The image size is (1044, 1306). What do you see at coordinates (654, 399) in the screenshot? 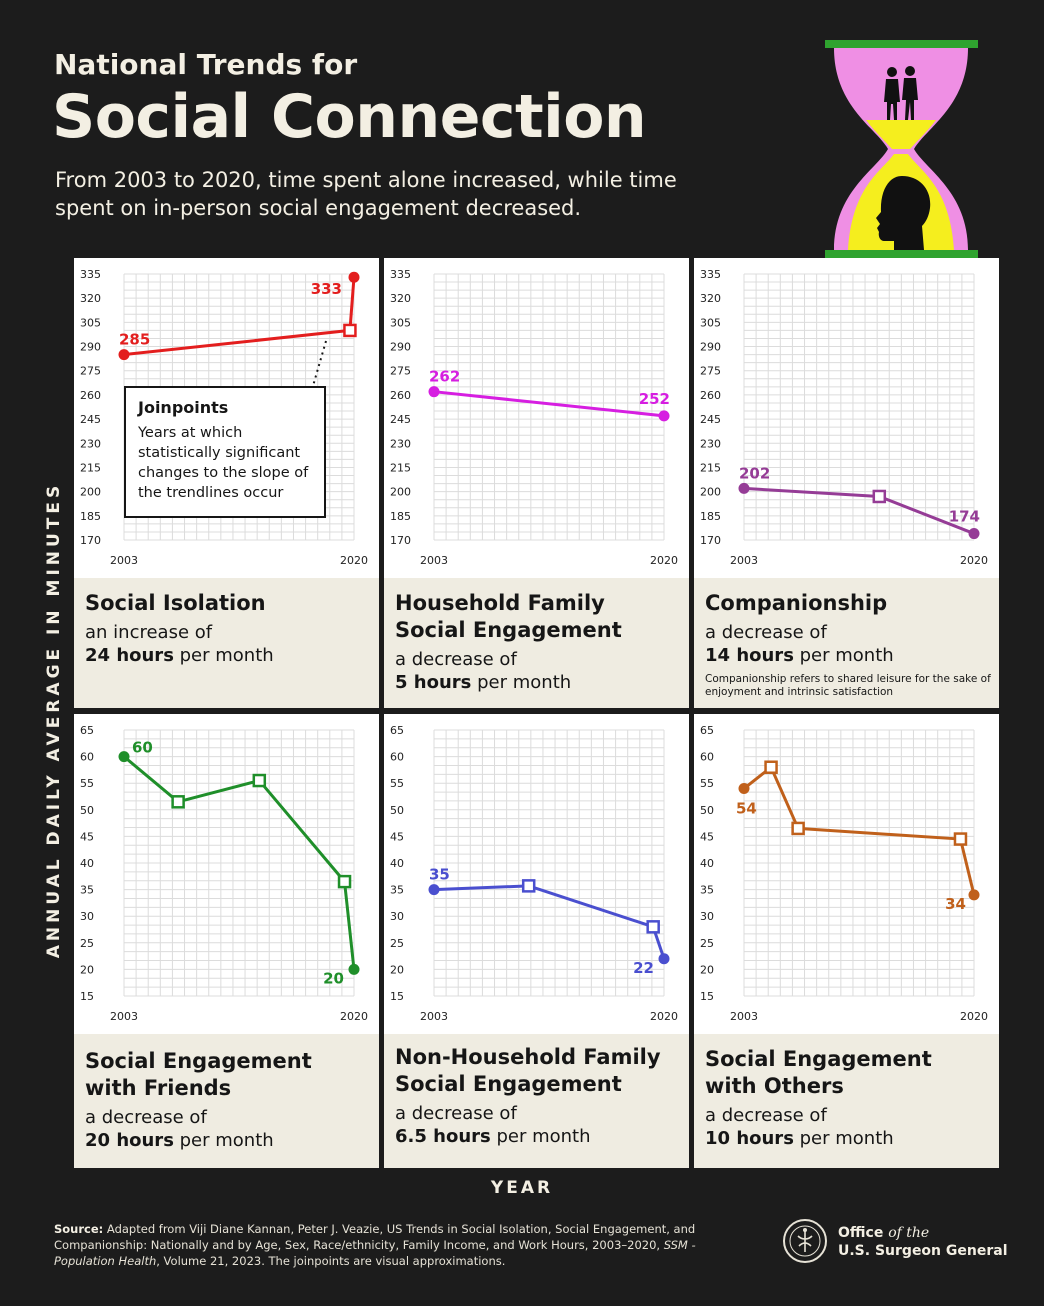
I see `data-label: 252` at bounding box center [654, 399].